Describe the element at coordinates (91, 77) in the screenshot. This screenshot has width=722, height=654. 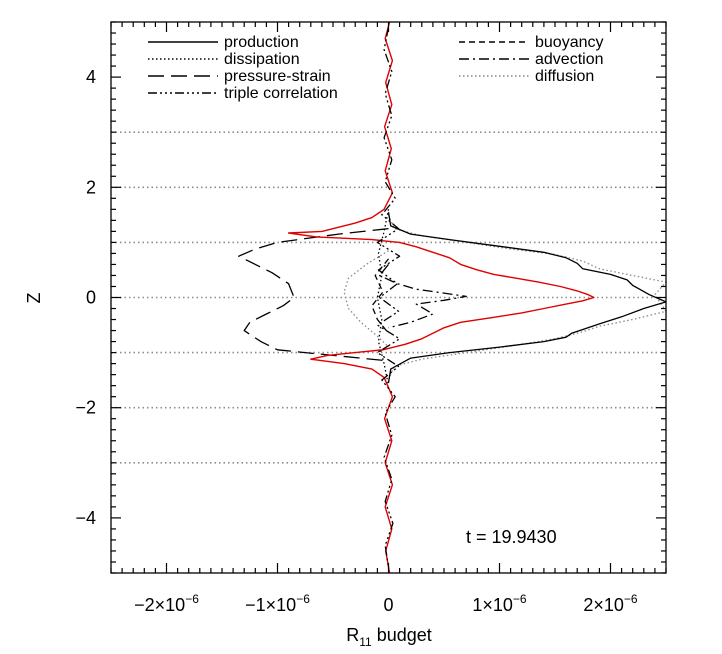
I see `y-tick-label: 4` at that location.